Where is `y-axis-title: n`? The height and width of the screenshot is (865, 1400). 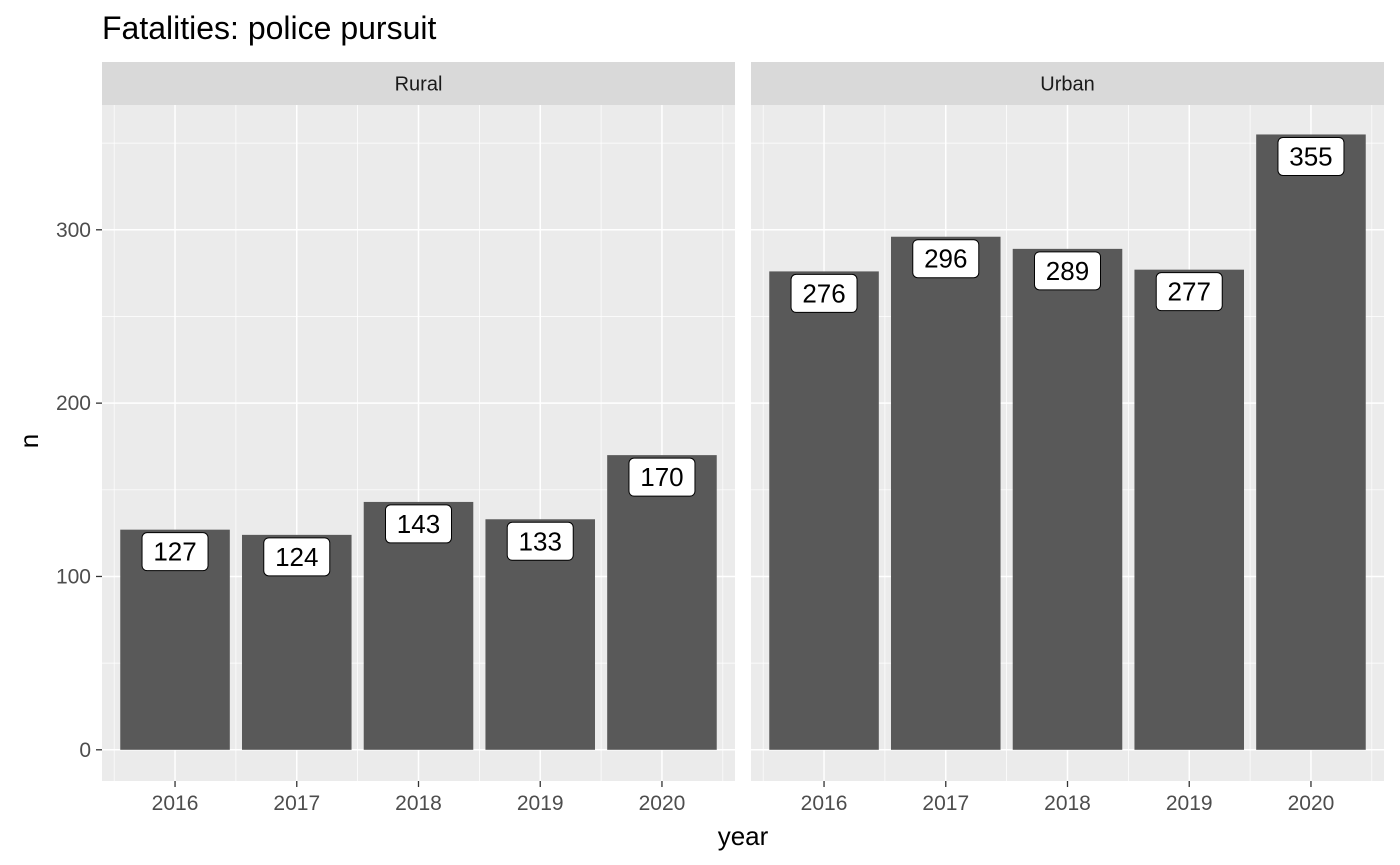
y-axis-title: n is located at coordinates (29, 441).